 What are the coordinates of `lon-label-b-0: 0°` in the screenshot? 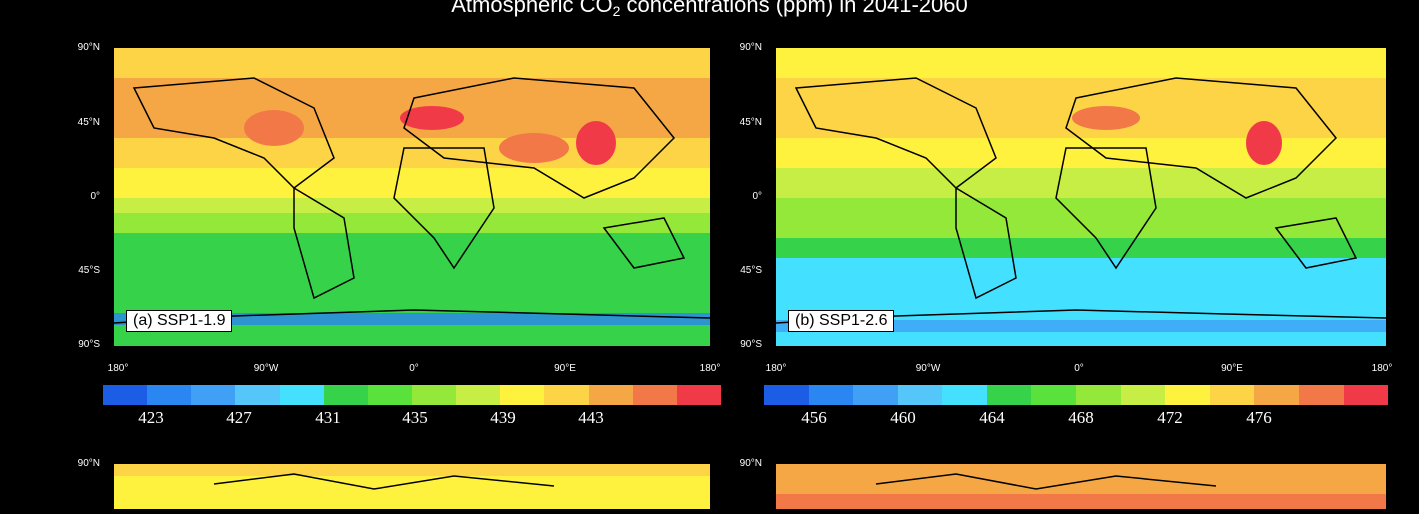 It's located at (1079, 368).